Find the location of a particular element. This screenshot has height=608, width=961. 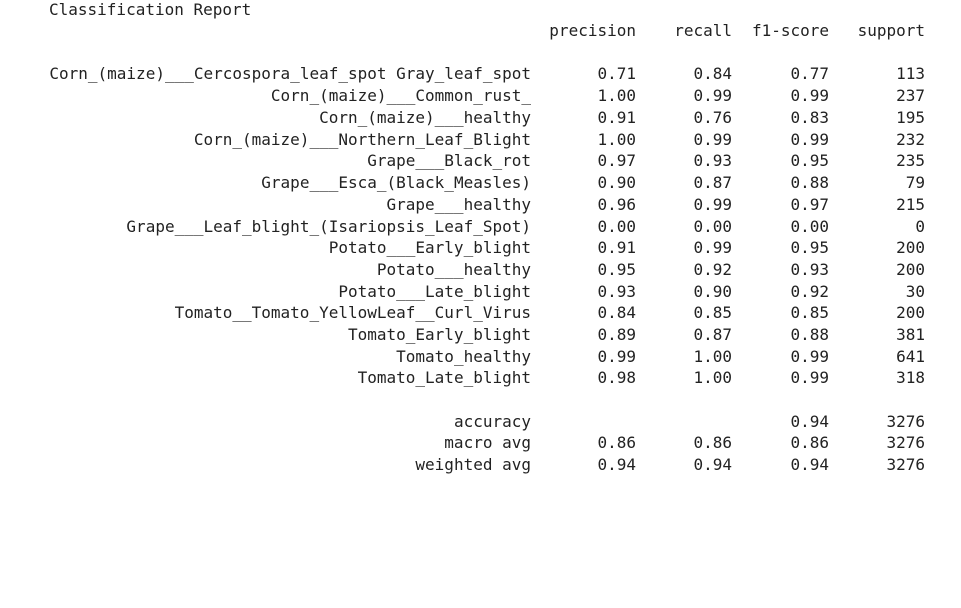

table-row: Tomato_Late_blight 0.98 1.00 0.99 318 is located at coordinates (480, 378).